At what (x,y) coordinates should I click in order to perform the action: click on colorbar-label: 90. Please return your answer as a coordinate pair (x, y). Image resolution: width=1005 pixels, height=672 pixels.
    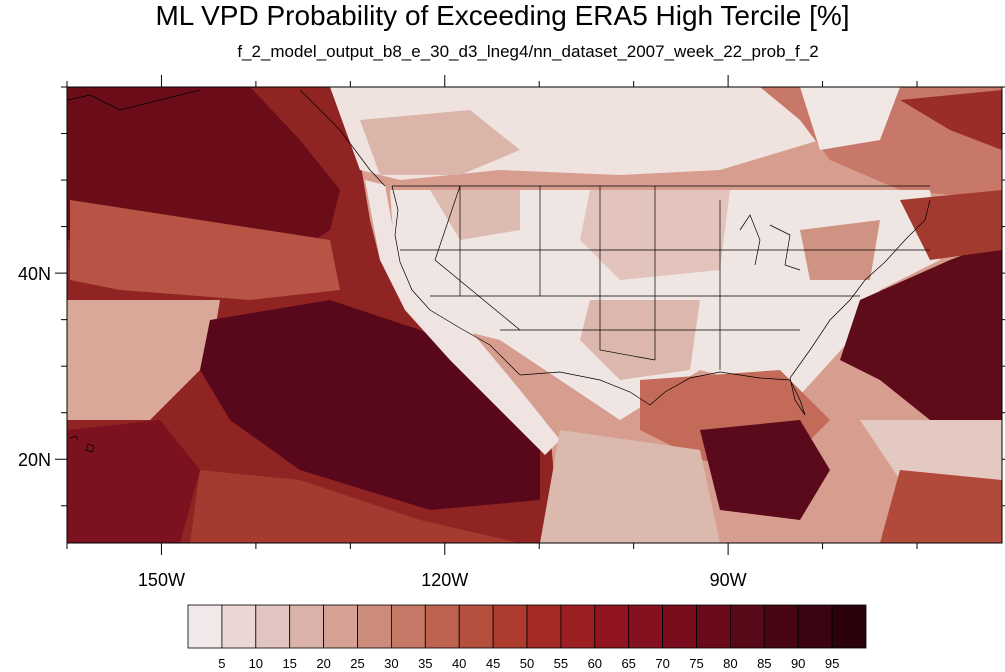
    Looking at the image, I should click on (798, 663).